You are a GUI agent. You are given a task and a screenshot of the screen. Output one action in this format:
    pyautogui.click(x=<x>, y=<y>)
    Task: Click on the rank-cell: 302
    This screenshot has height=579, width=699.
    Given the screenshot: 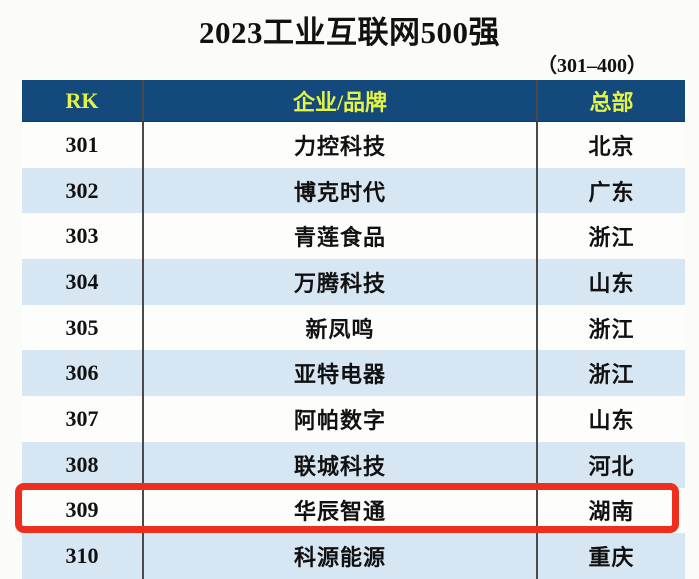 What is the action you would take?
    pyautogui.click(x=82, y=190)
    